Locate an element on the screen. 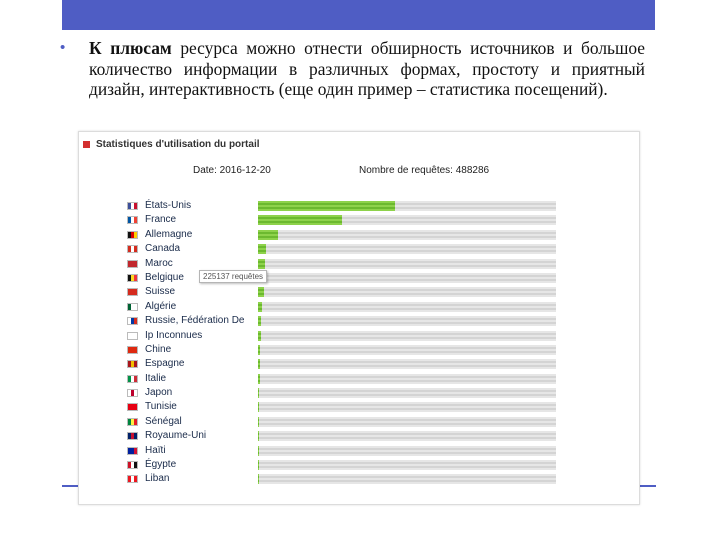 Image resolution: width=720 pixels, height=540 pixels. chart-row: Japon is located at coordinates (345, 393).